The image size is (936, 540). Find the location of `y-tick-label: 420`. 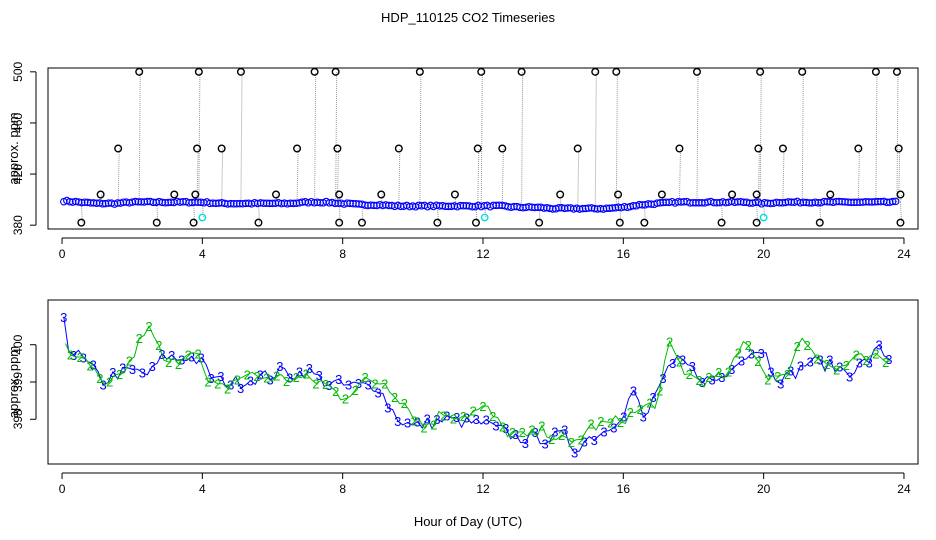

y-tick-label: 420 is located at coordinates (18, 174).